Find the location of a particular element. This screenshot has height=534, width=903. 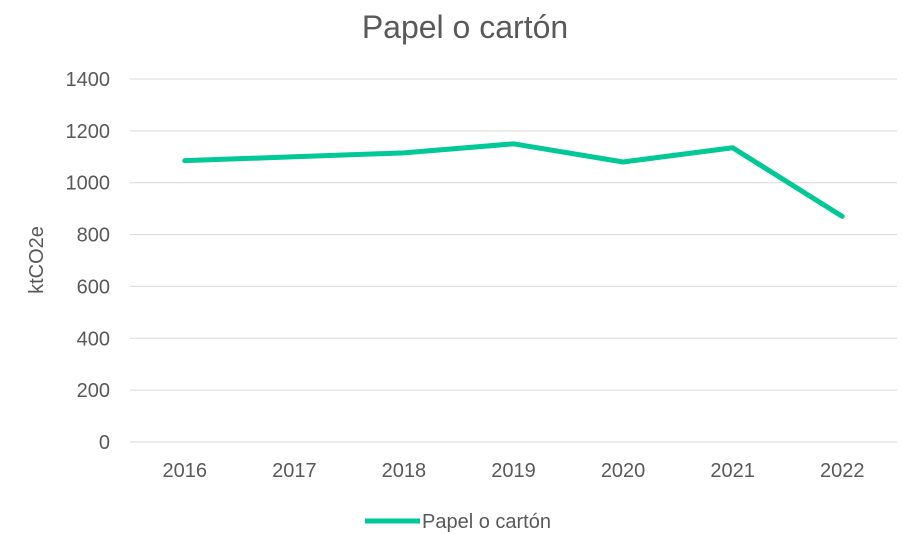

y-tick-label: 400 is located at coordinates (93, 339).